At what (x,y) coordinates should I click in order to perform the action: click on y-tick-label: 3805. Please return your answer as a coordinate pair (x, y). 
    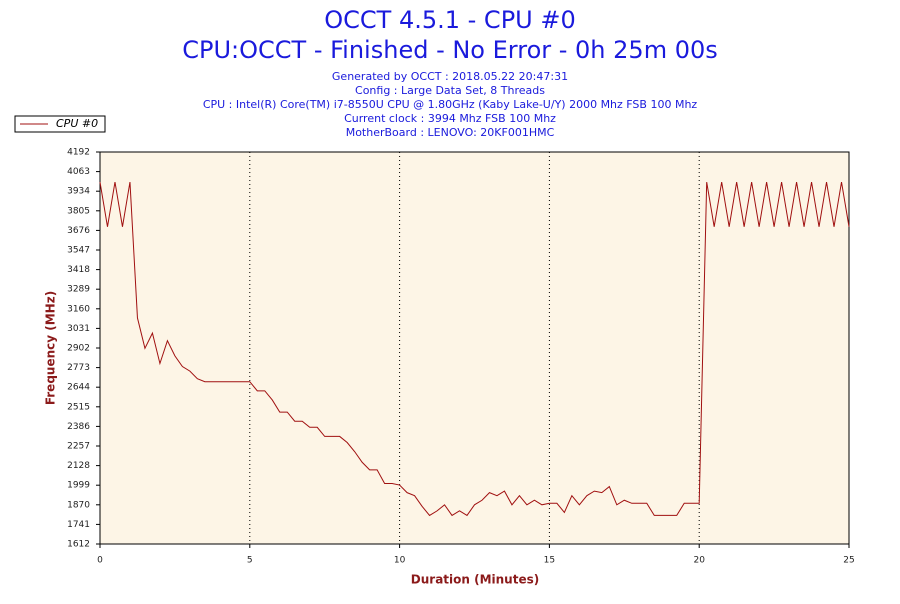
    Looking at the image, I should click on (78, 211).